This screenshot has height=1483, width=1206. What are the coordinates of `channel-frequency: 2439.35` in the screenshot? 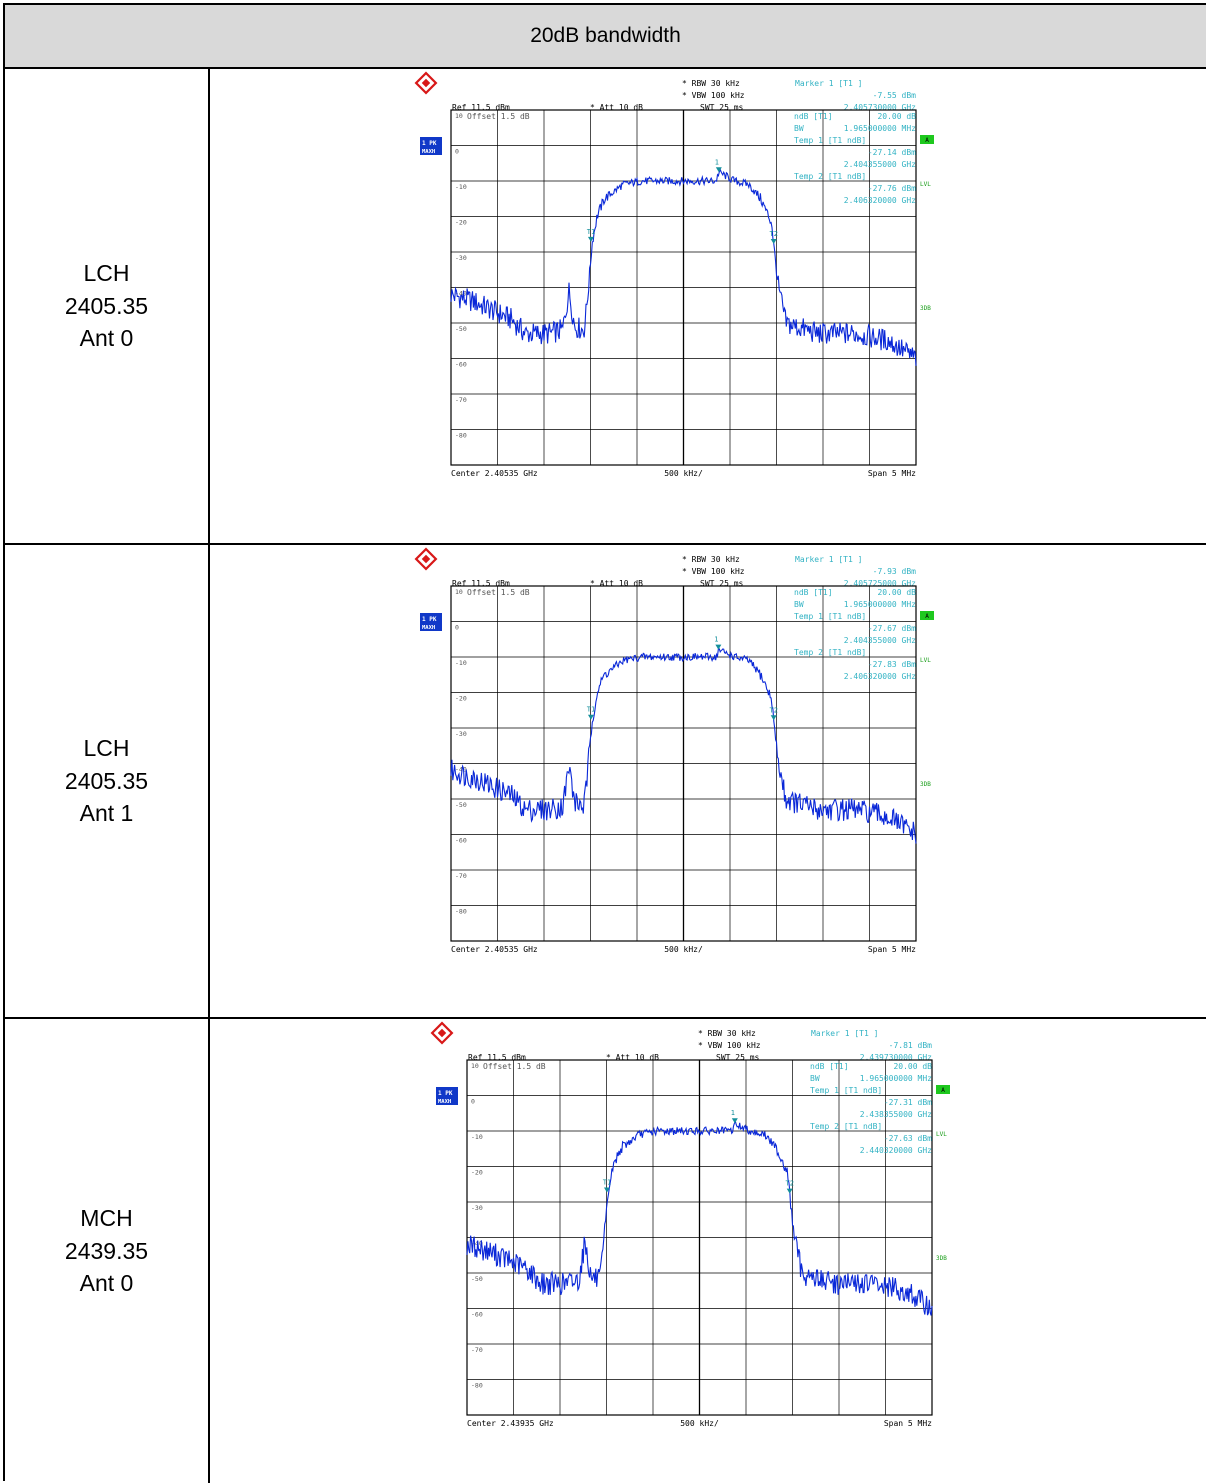 It's located at (106, 1250).